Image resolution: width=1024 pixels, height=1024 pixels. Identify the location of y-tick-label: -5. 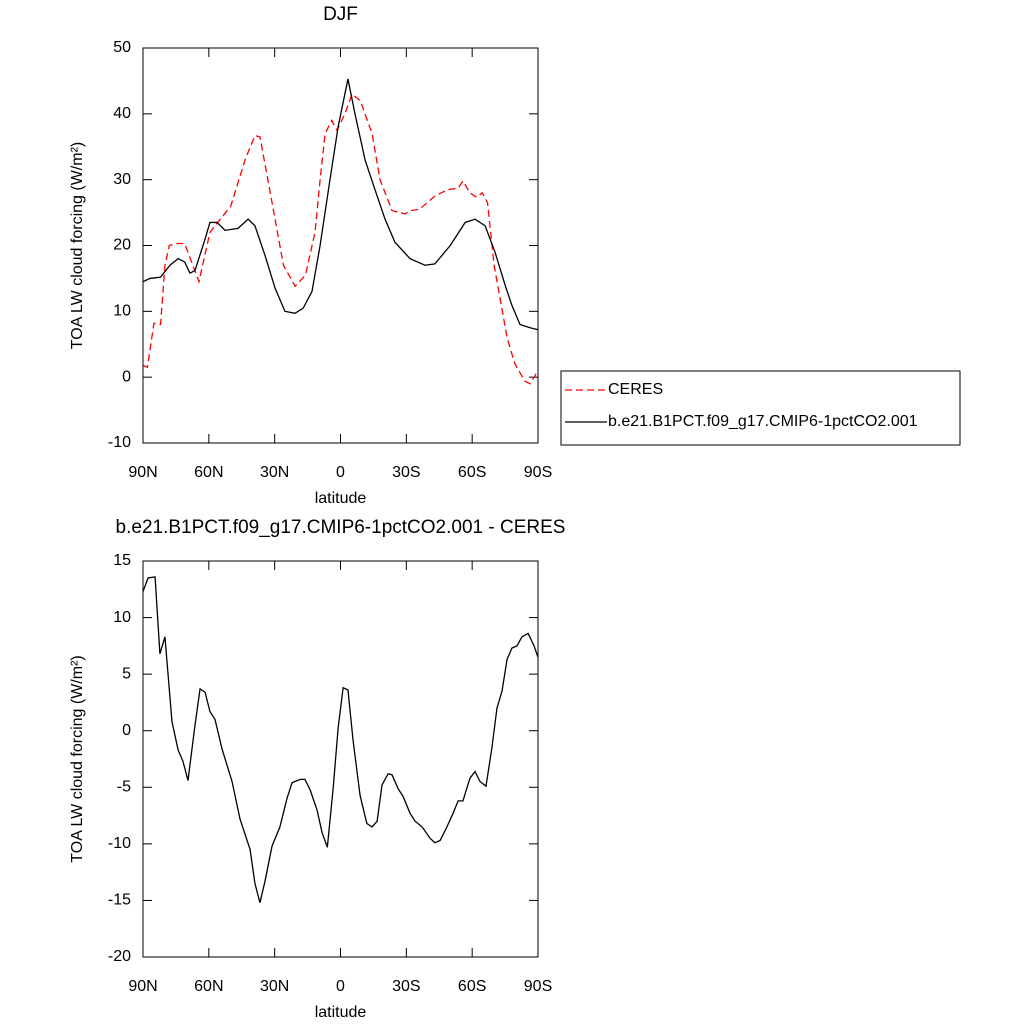
(124, 787).